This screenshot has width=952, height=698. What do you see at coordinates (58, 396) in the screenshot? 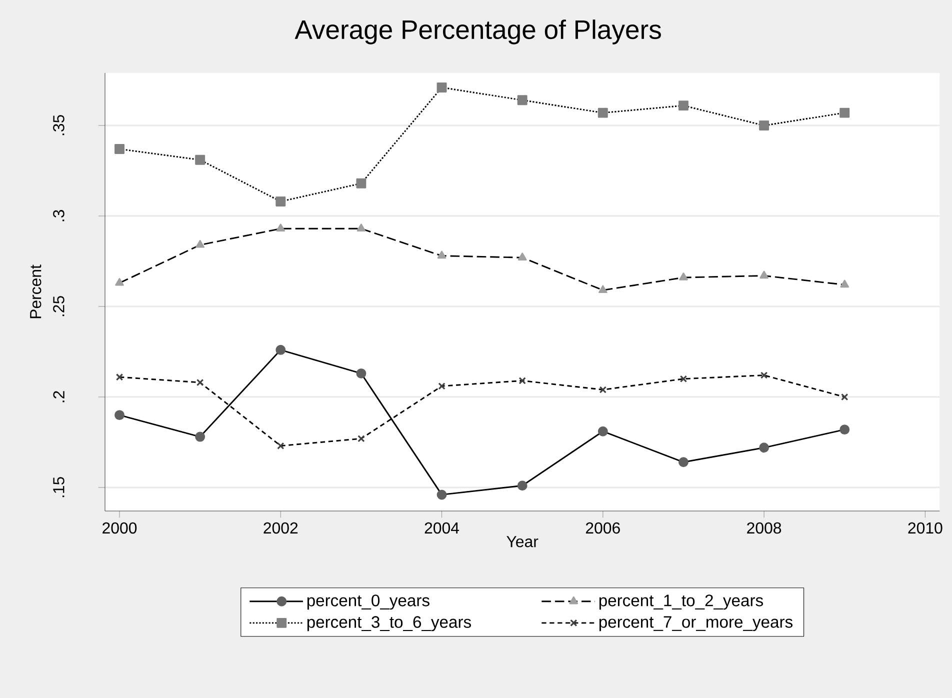
I see `y-tick-label: .2` at bounding box center [58, 396].